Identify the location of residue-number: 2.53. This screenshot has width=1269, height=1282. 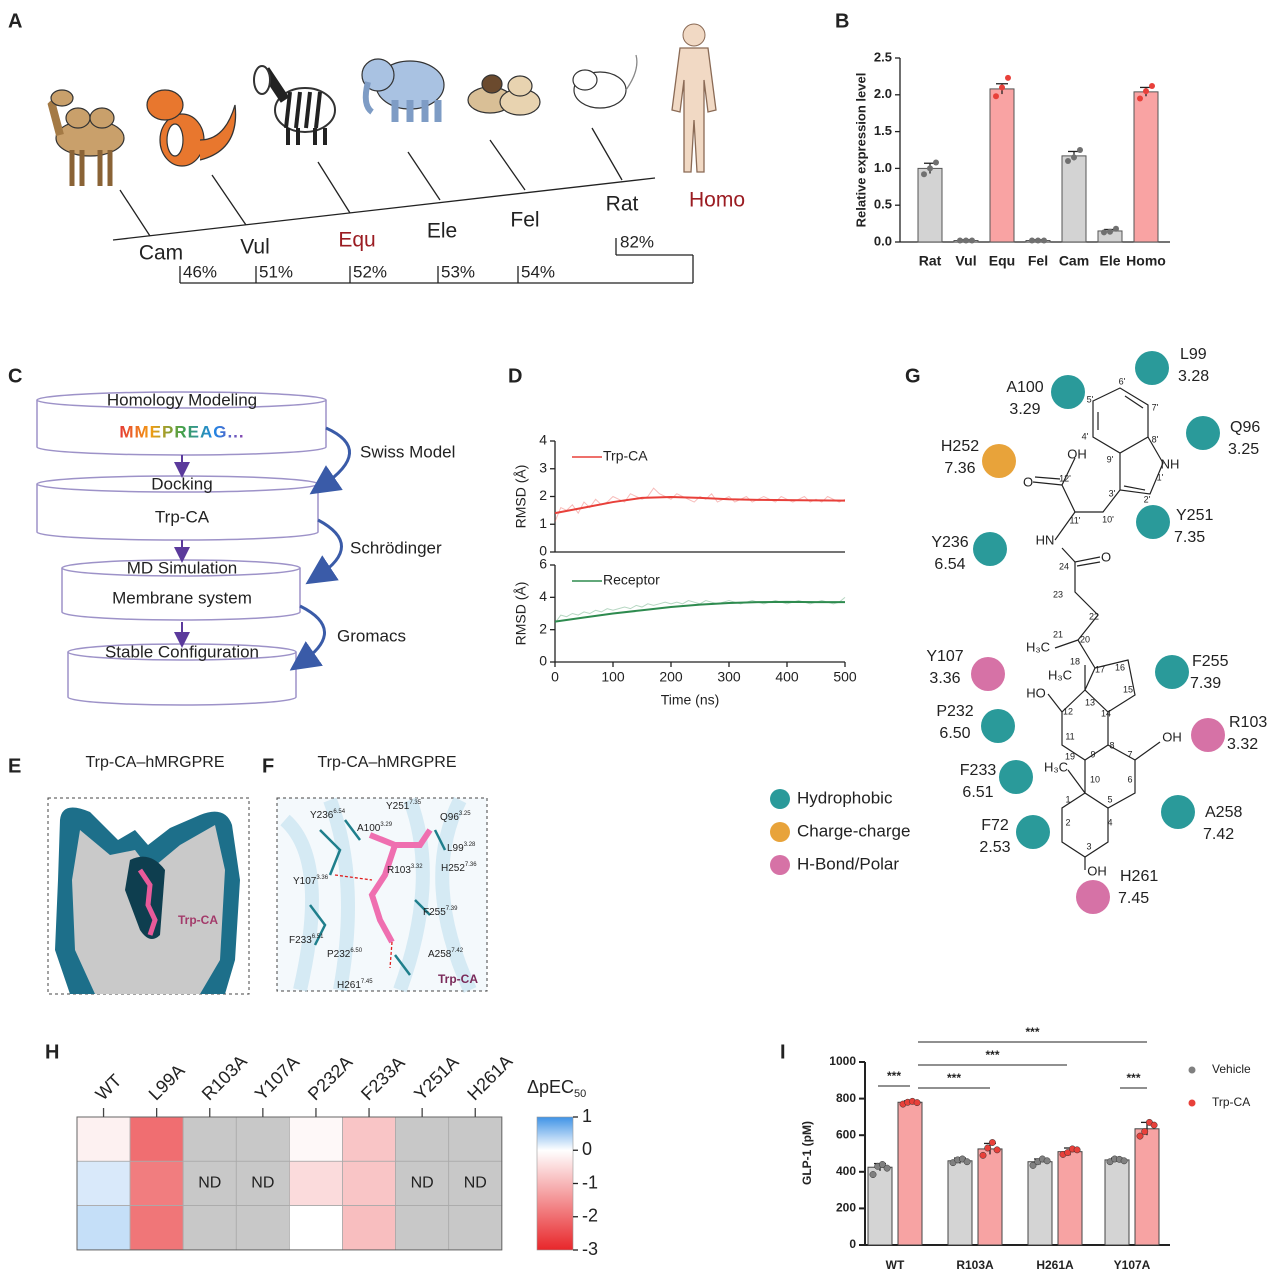
(994, 847).